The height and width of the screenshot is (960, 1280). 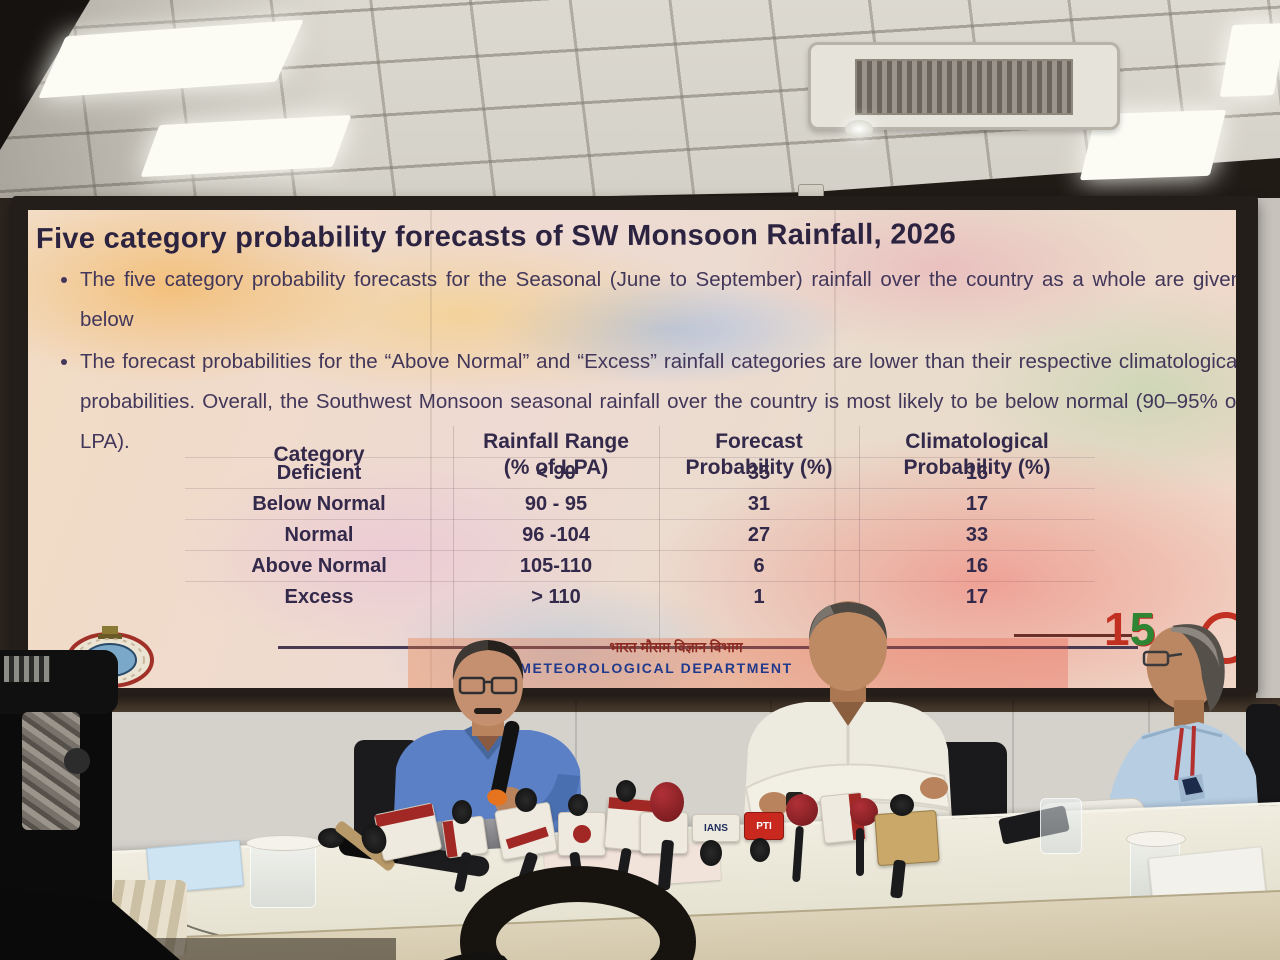 What do you see at coordinates (656, 668) in the screenshot?
I see `imd-name-english: METEOROLOGICAL DEPARTMENT` at bounding box center [656, 668].